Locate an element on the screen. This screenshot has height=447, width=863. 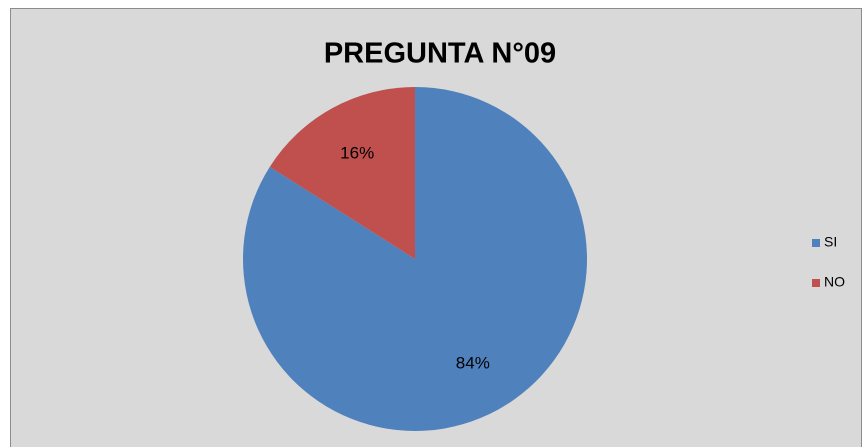
data-label: 84% is located at coordinates (473, 363).